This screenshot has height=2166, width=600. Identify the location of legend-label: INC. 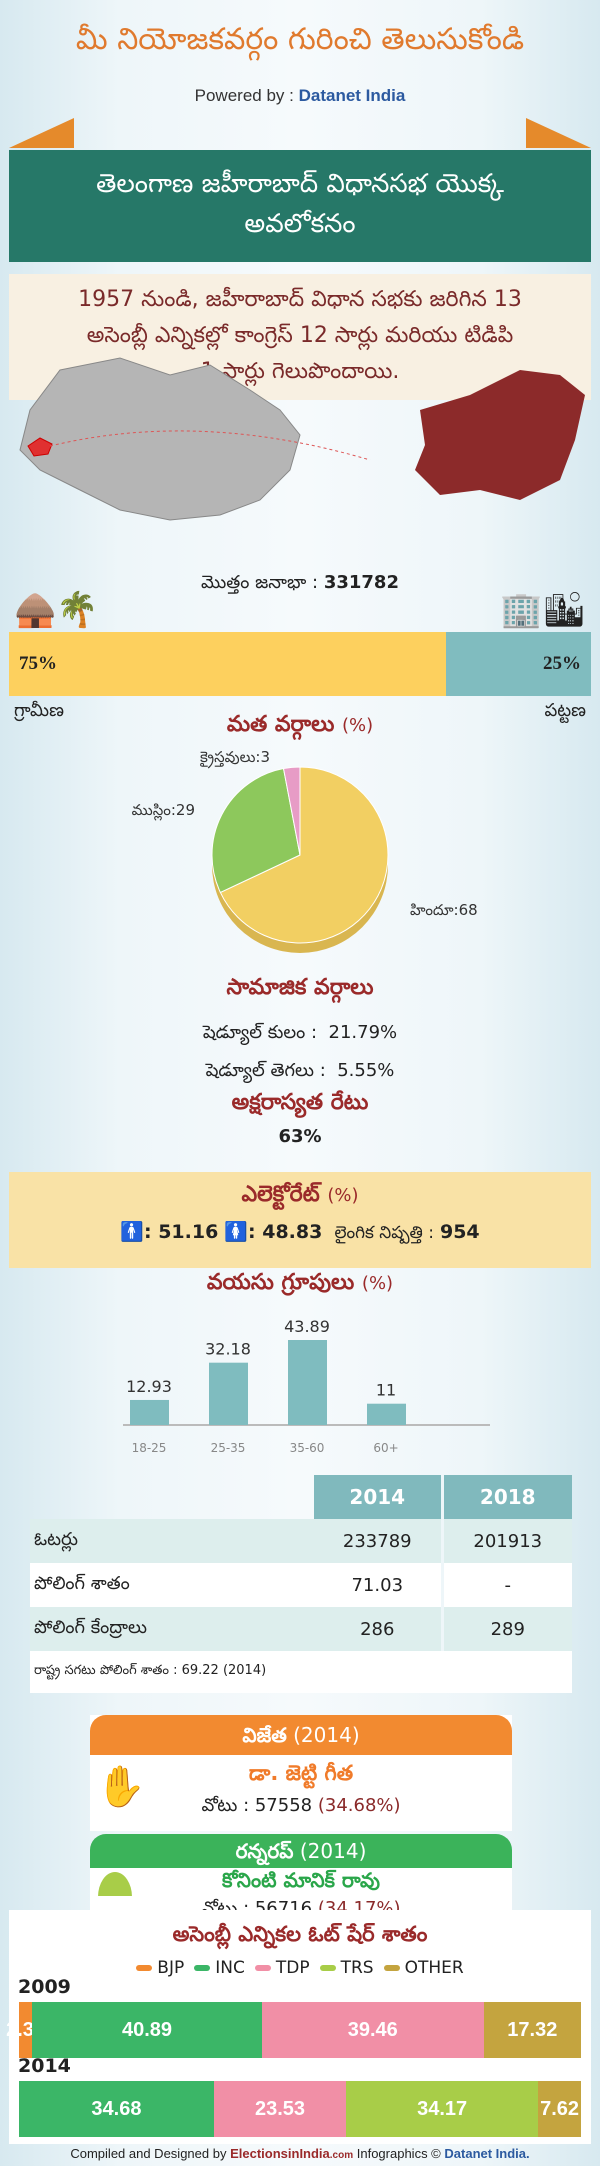
(230, 1968).